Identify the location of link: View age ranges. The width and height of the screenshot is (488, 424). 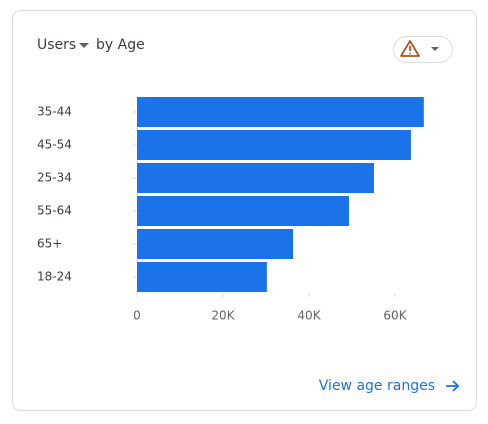
(377, 386).